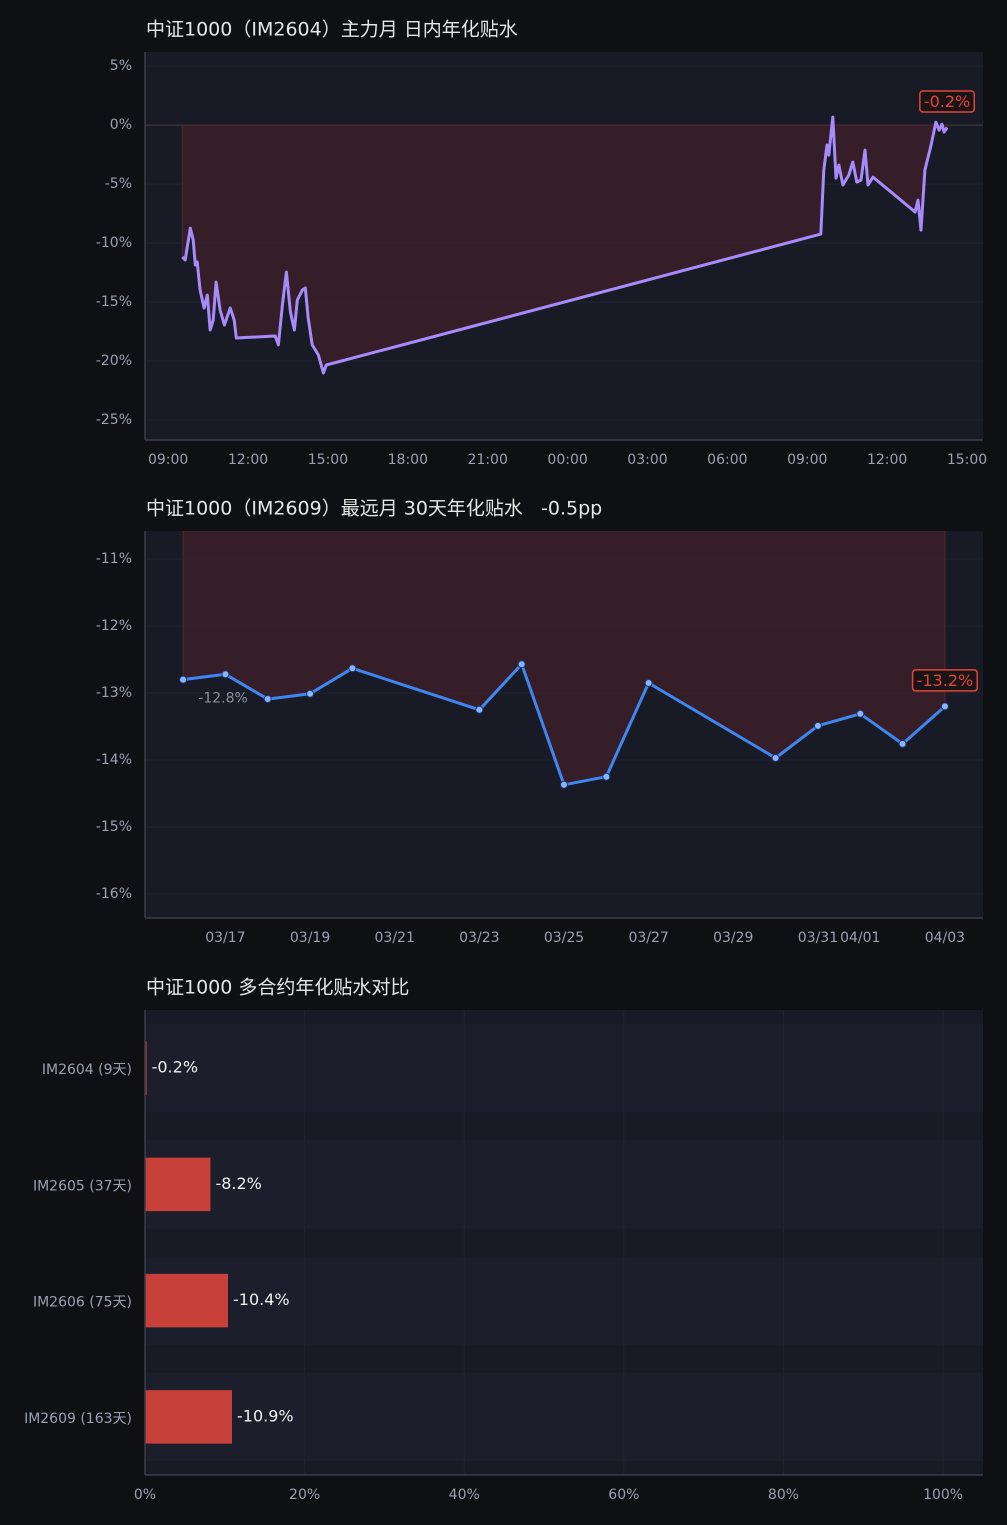 The image size is (1007, 1525). What do you see at coordinates (261, 1299) in the screenshot?
I see `value-label: -10.4%` at bounding box center [261, 1299].